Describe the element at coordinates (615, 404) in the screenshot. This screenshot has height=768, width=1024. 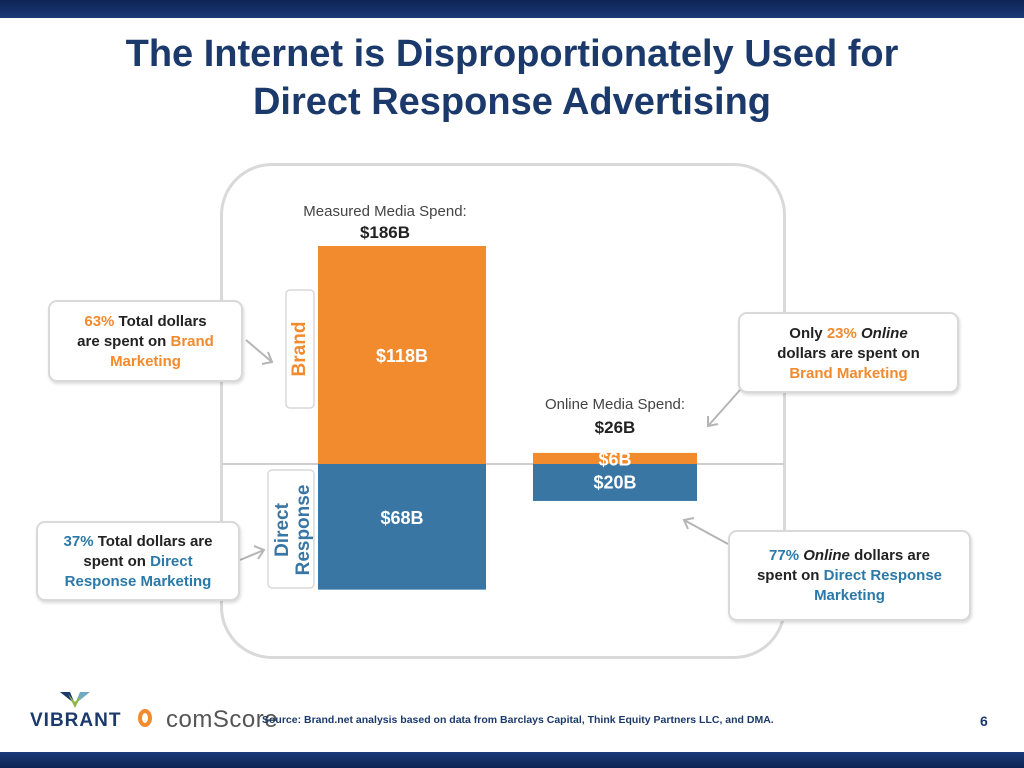
I see `category-label-1: Online Media Spend:` at that location.